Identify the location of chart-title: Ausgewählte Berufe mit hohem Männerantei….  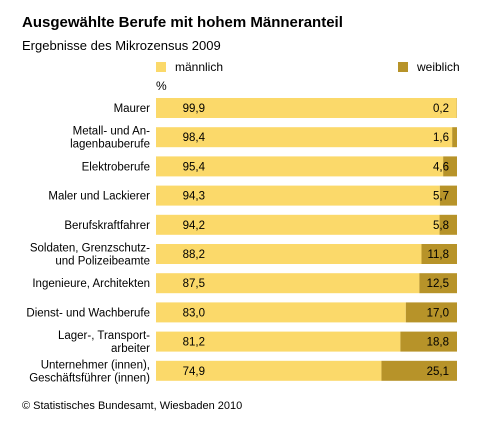
(182, 22).